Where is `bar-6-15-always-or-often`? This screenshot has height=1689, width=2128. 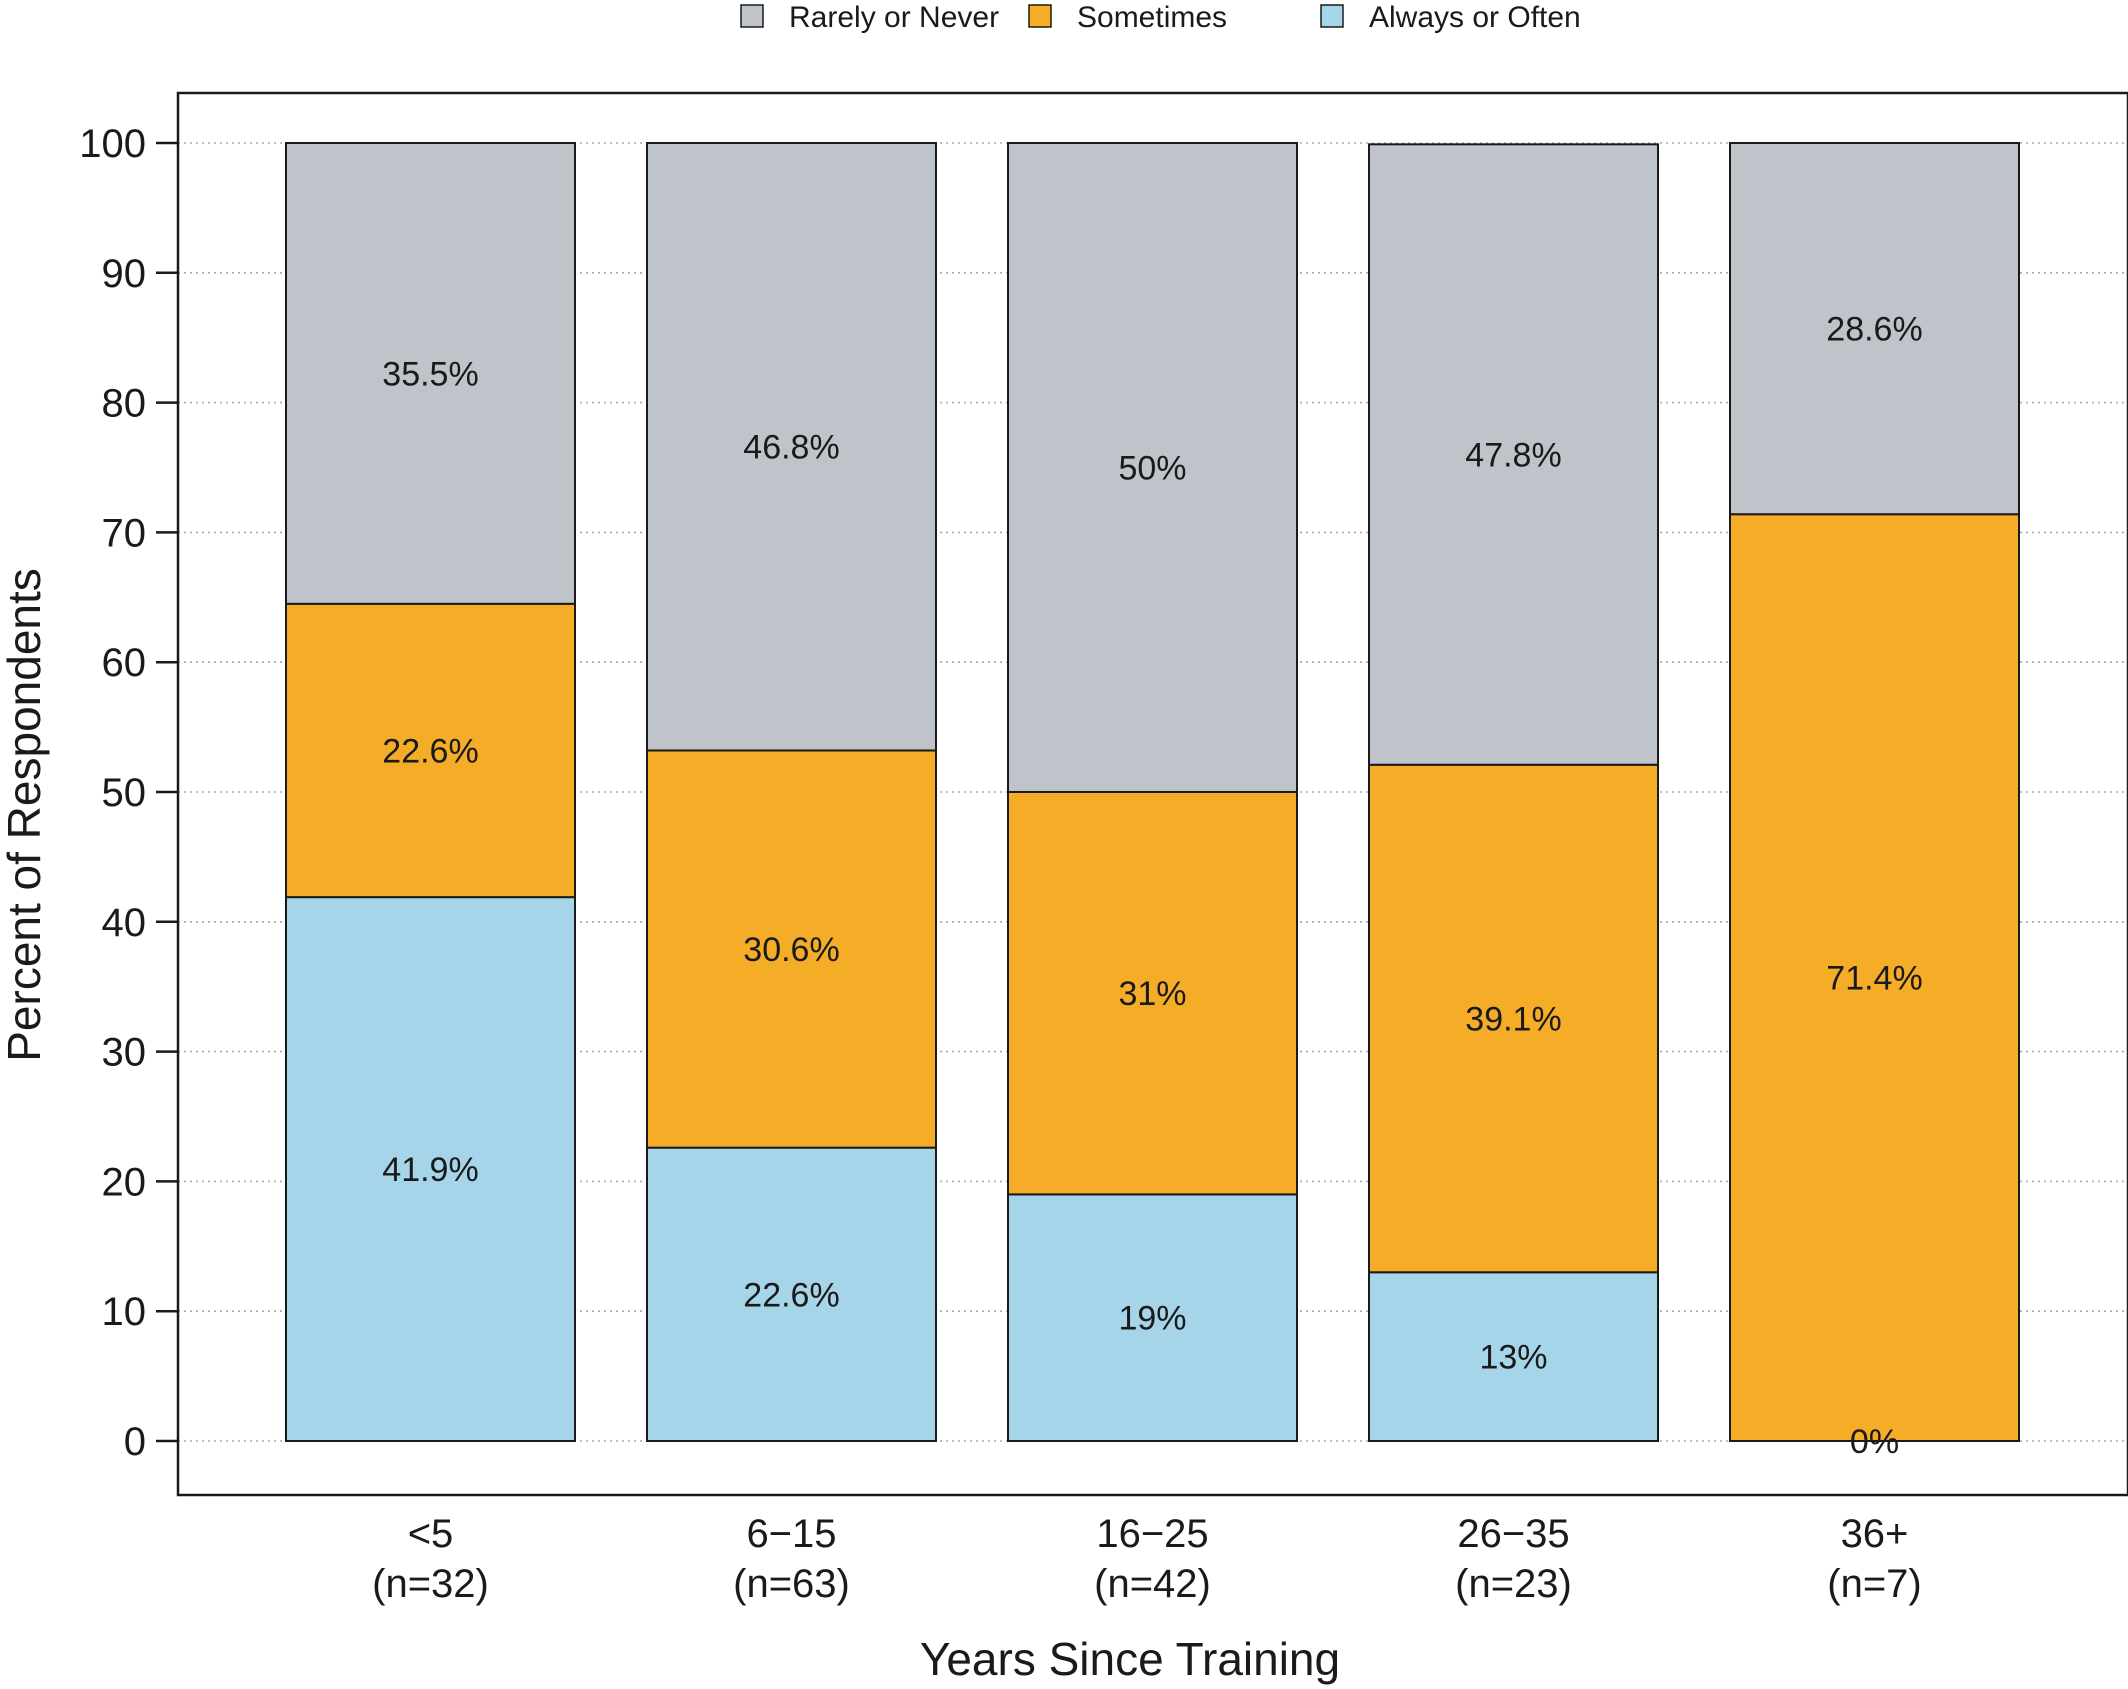
bar-6-15-always-or-often is located at coordinates (791, 1294).